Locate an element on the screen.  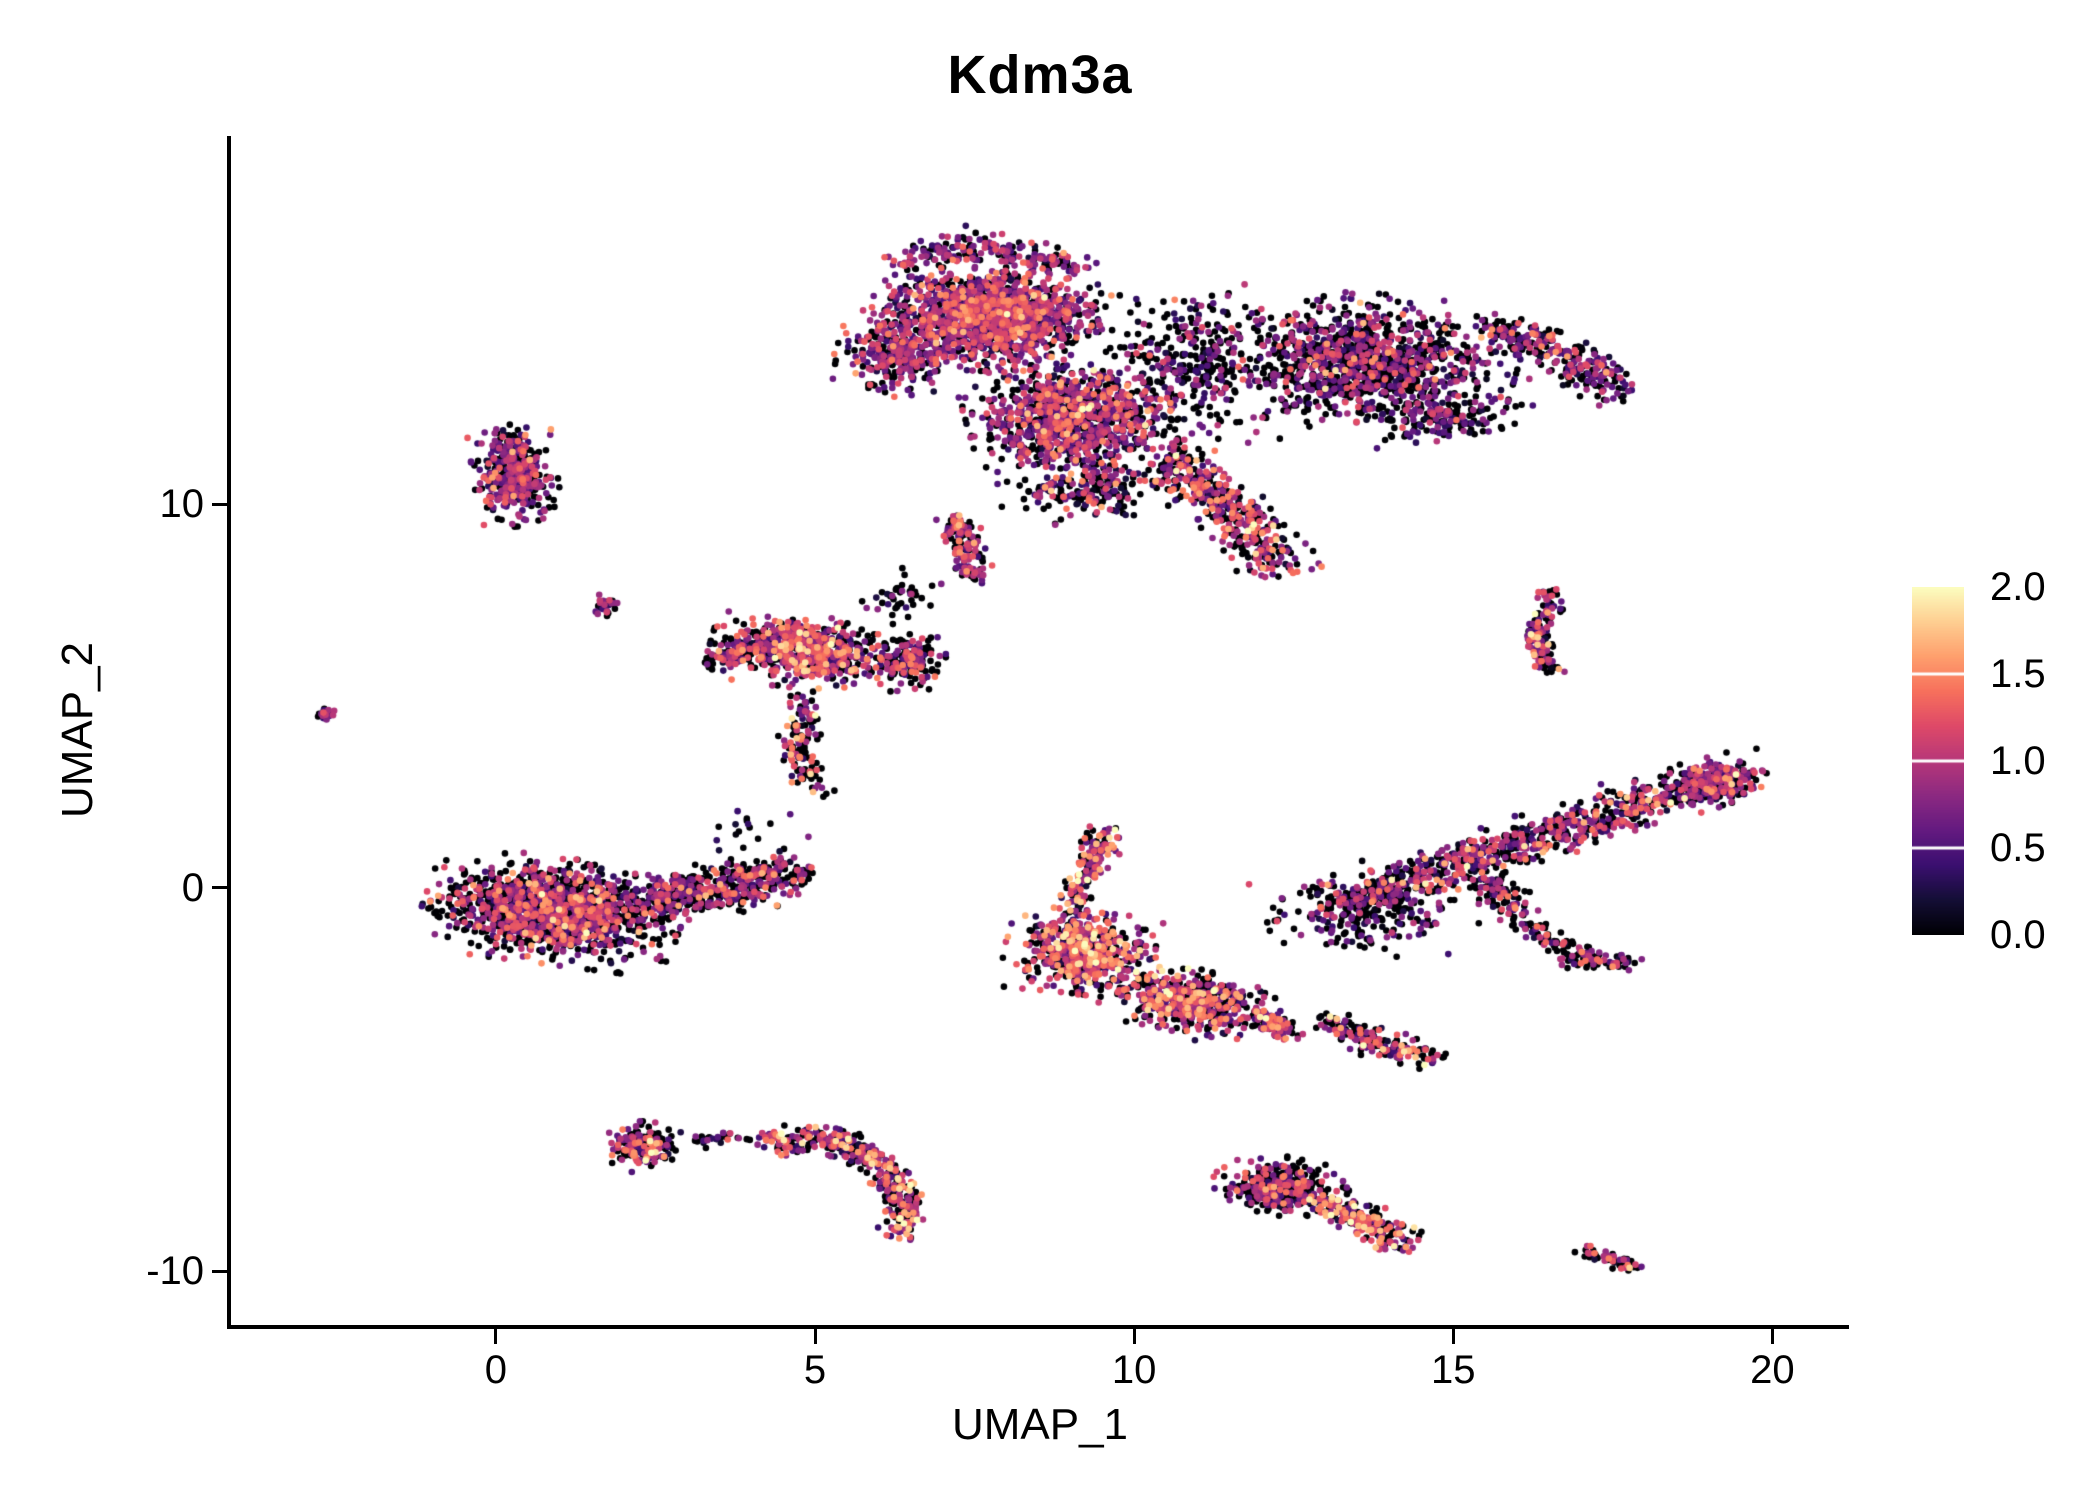
colorbar-tick-label-1.0: 1.0 is located at coordinates (2018, 761).